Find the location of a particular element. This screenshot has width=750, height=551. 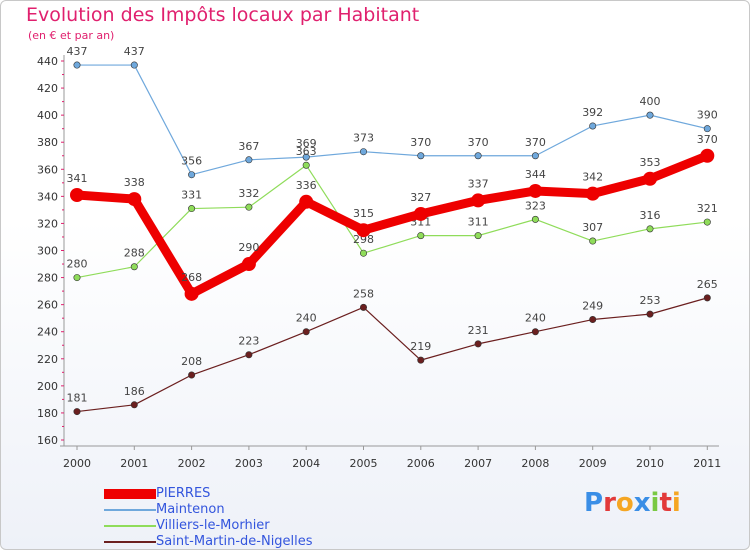

data-label-saint-martin-de-nigelles: 265 is located at coordinates (707, 284).